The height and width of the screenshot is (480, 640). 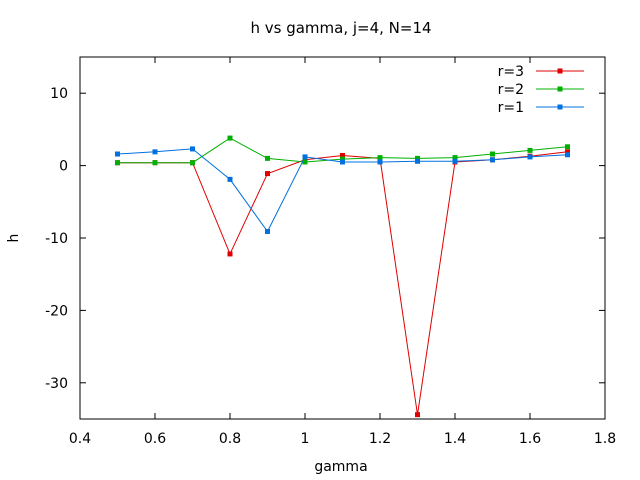 What do you see at coordinates (155, 439) in the screenshot?
I see `x-tick-label: 0.6` at bounding box center [155, 439].